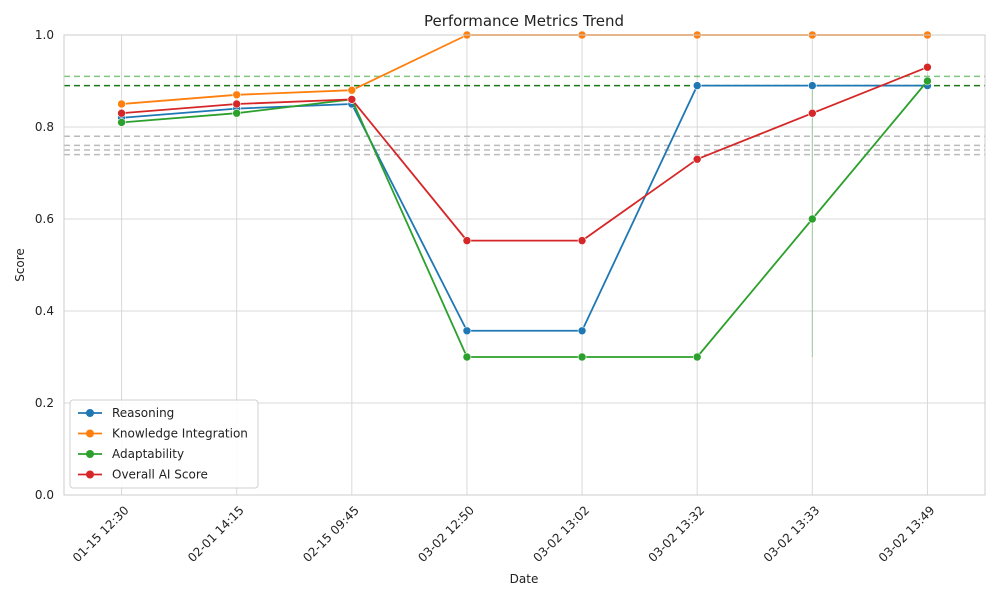 This screenshot has width=1000, height=600. What do you see at coordinates (446, 534) in the screenshot?
I see `x-tick-label: 03-02 12:50` at bounding box center [446, 534].